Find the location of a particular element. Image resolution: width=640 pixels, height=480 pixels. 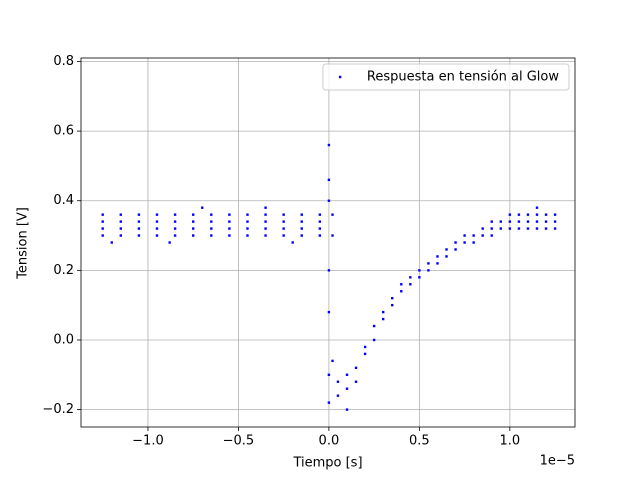

y-tick-label: 0.6 is located at coordinates (63, 131).